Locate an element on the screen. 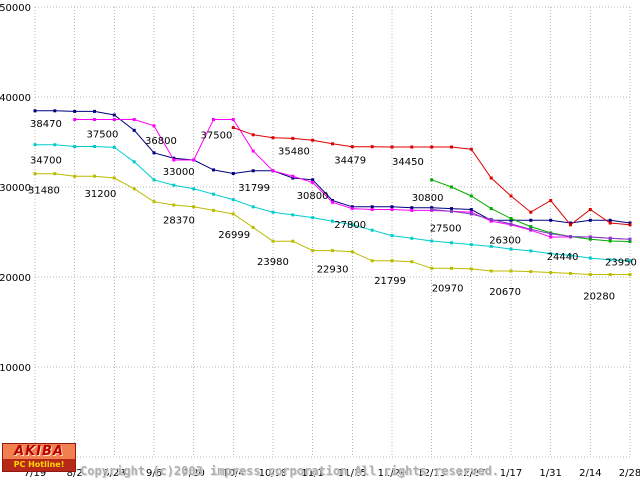  point-value-label: 31799 is located at coordinates (254, 188).